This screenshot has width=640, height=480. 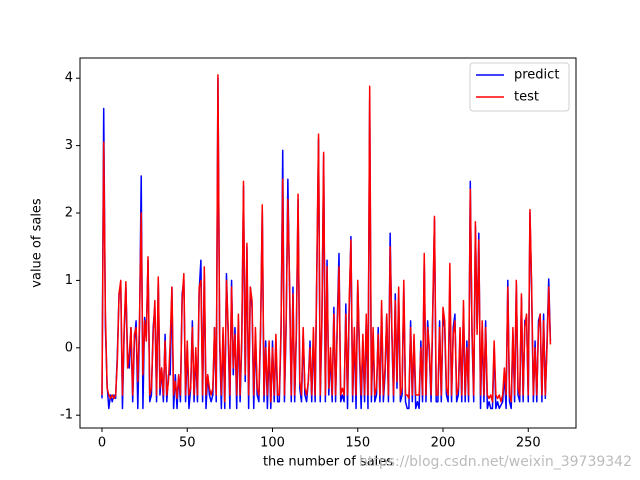 I want to click on x-tick-label: 200, so click(x=443, y=443).